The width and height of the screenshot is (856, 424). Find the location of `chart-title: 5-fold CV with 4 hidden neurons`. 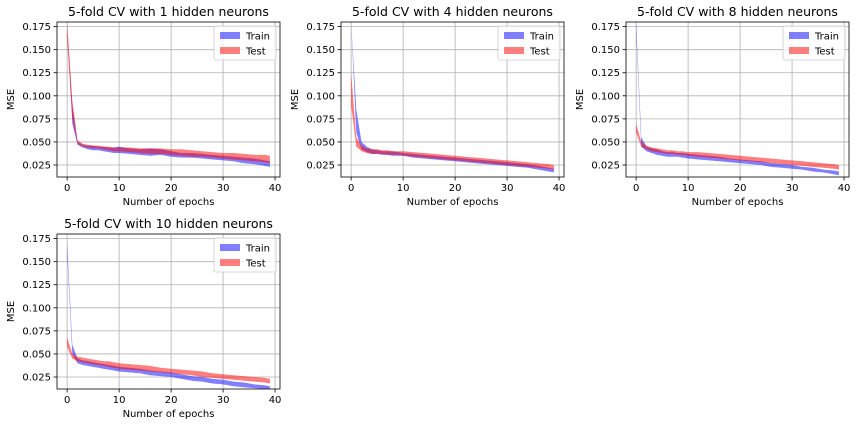

chart-title: 5-fold CV with 4 hidden neurons is located at coordinates (452, 11).